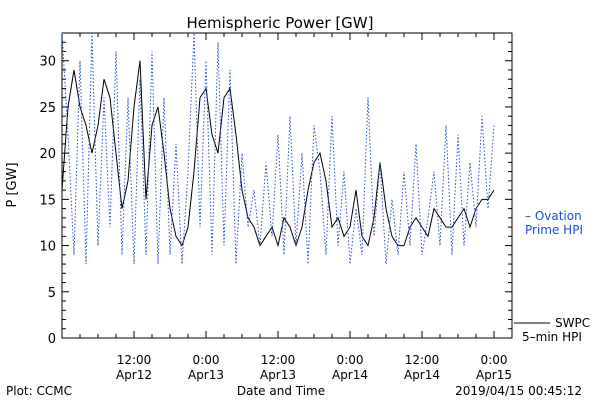 This screenshot has width=600, height=400. Describe the element at coordinates (280, 23) in the screenshot. I see `chart-title: Hemispheric Power [GW]` at that location.